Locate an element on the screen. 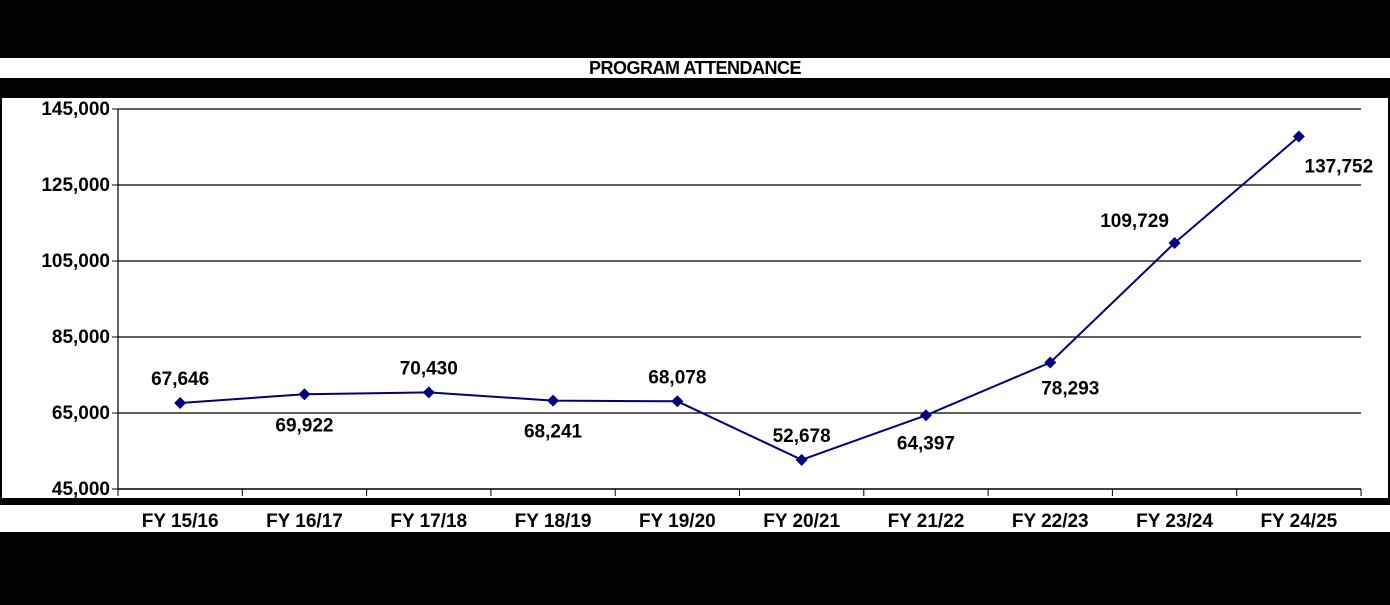 Image resolution: width=1390 pixels, height=605 pixels. data-label: 64,397 is located at coordinates (926, 443).